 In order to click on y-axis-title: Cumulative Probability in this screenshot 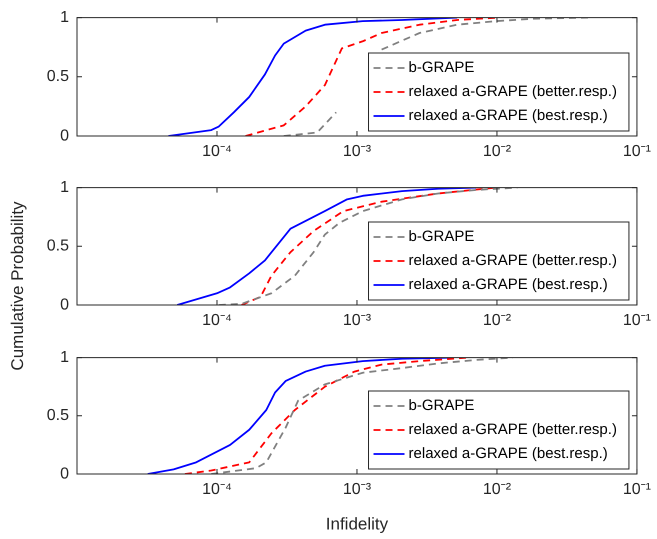, I will do `click(18, 285)`.